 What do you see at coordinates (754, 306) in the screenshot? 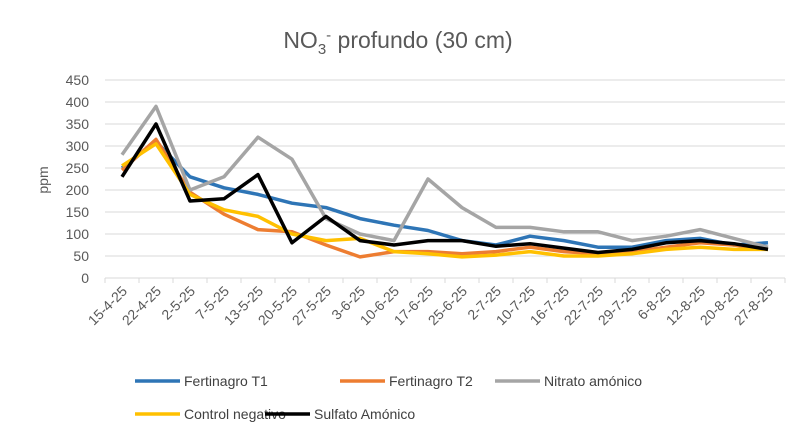
I see `x-tick-label: 27-8-25` at bounding box center [754, 306].